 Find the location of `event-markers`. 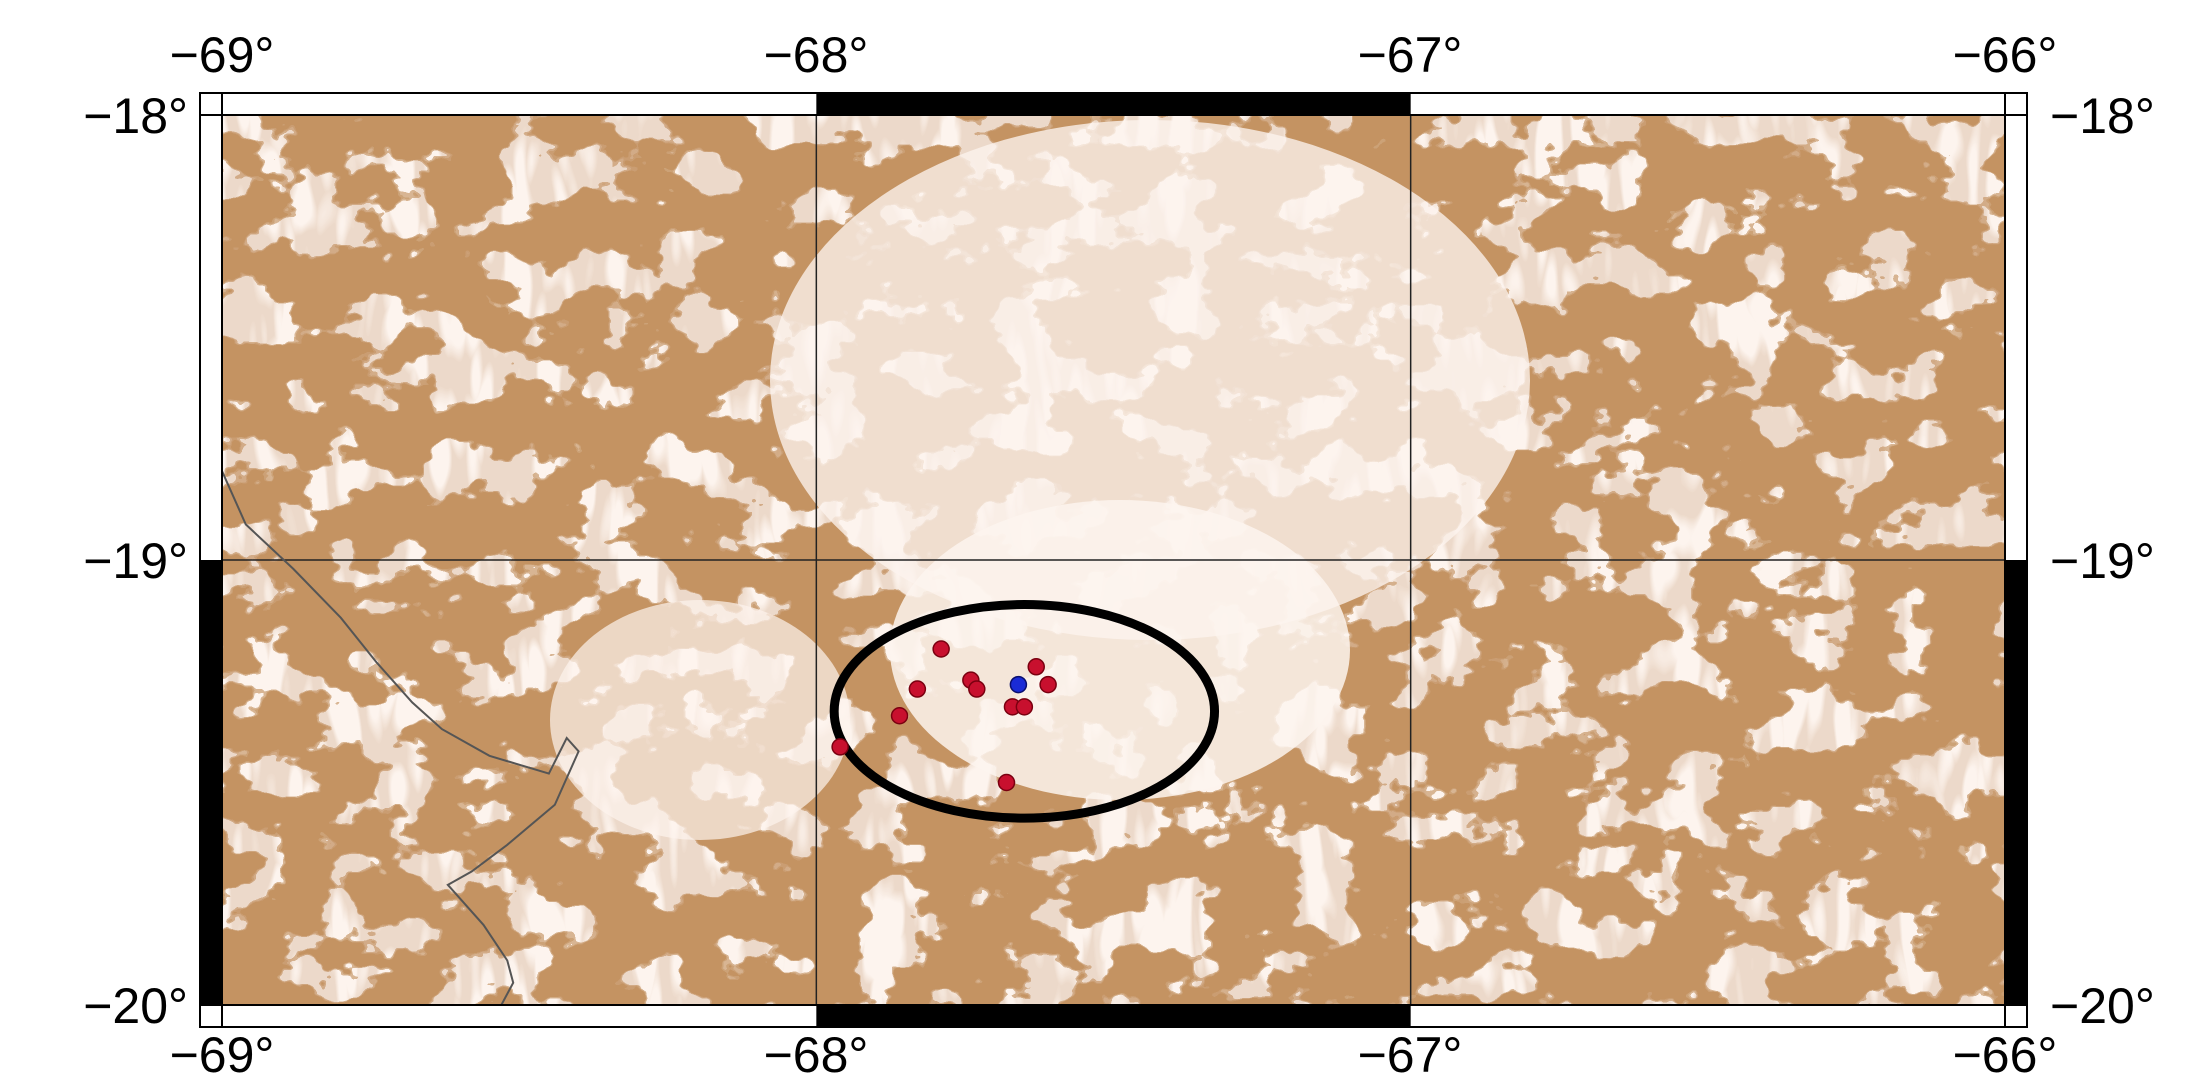

event-markers is located at coordinates (944, 716).